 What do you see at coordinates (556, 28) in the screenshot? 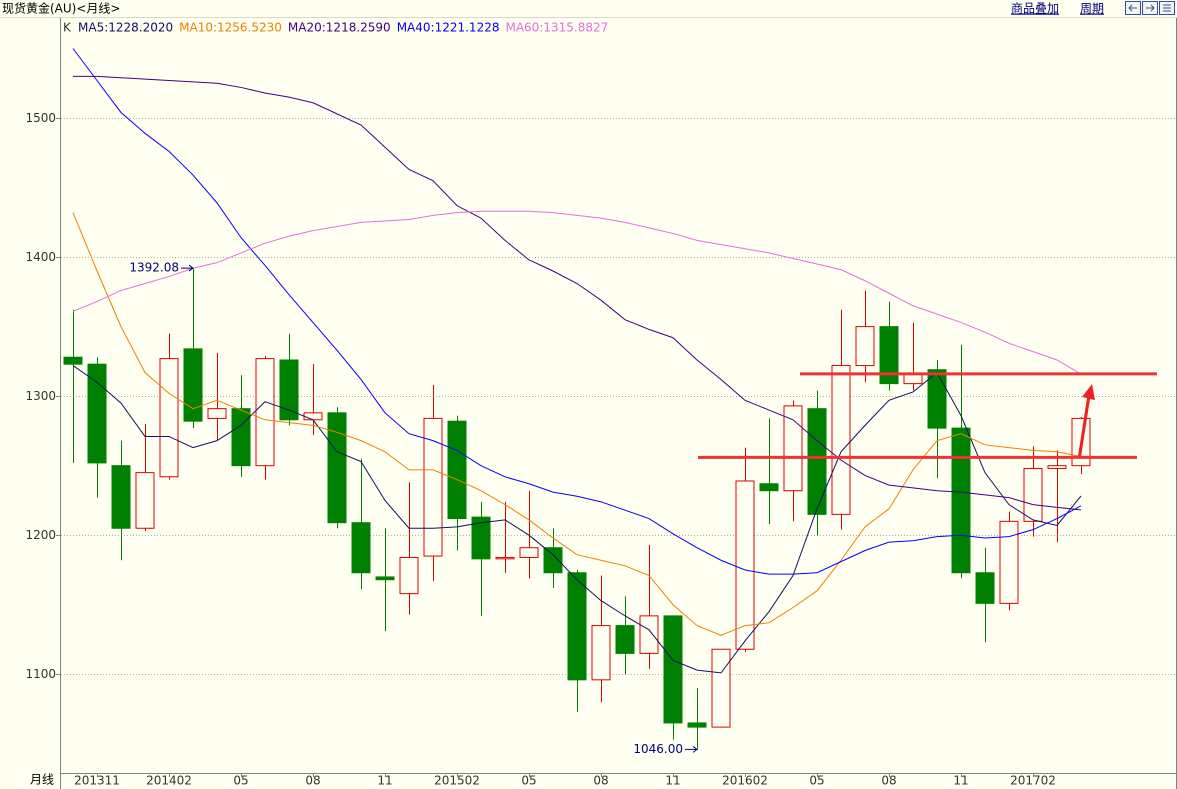
I see `legend-entry: MA60:1315.8827` at bounding box center [556, 28].